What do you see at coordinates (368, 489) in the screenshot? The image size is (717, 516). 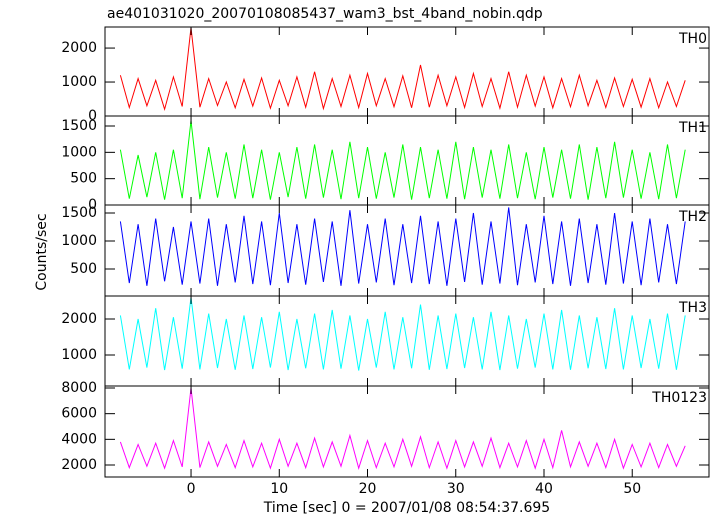 I see `x-tick-label: 20` at bounding box center [368, 489].